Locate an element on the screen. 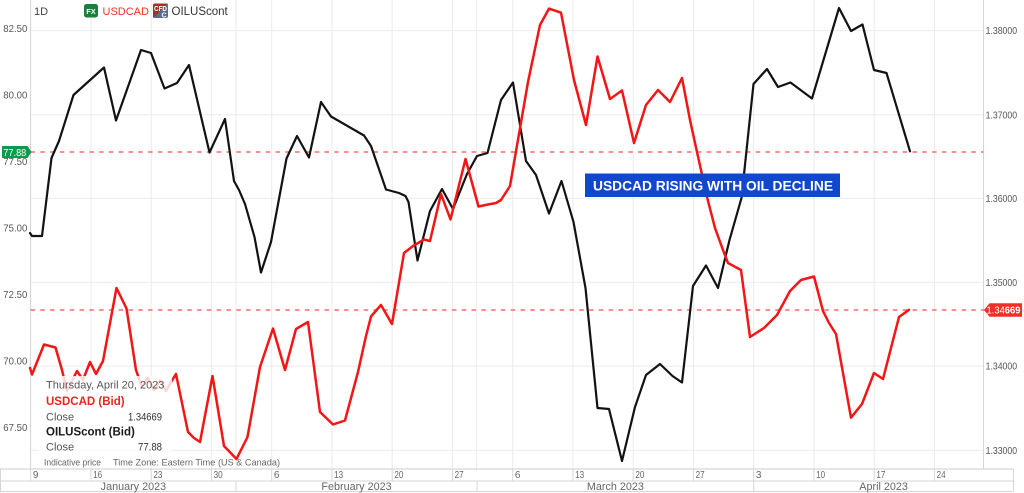  svg-text: 82.50 is located at coordinates (15, 29).